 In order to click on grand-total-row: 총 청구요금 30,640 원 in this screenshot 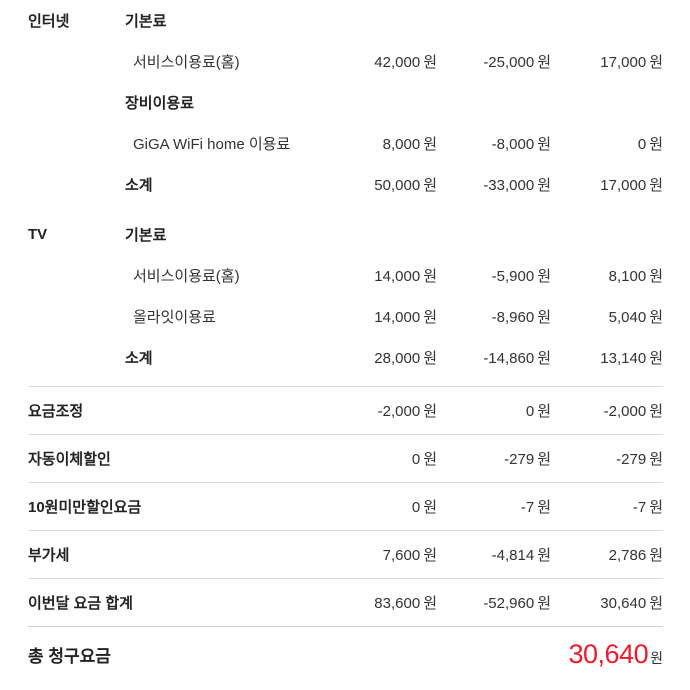, I will do `click(345, 653)`.